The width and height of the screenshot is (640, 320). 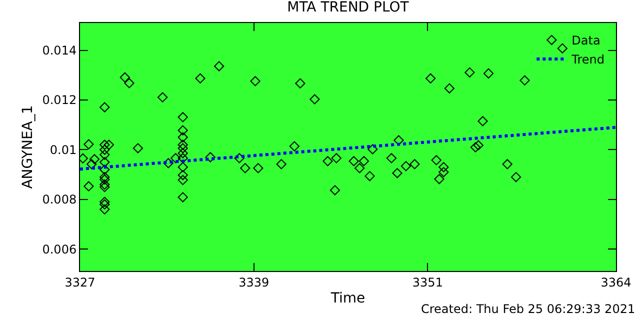 I want to click on y-tick-label: 0.008, so click(x=59, y=199).